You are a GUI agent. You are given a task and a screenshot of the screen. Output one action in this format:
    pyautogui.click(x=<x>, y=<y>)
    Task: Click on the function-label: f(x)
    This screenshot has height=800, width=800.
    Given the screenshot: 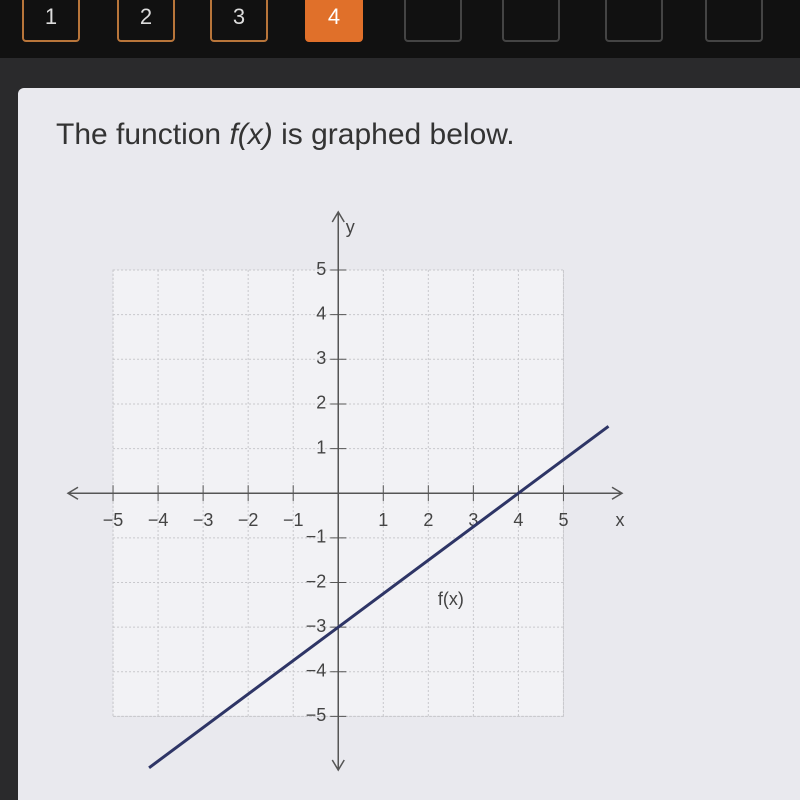 What is the action you would take?
    pyautogui.click(x=451, y=599)
    